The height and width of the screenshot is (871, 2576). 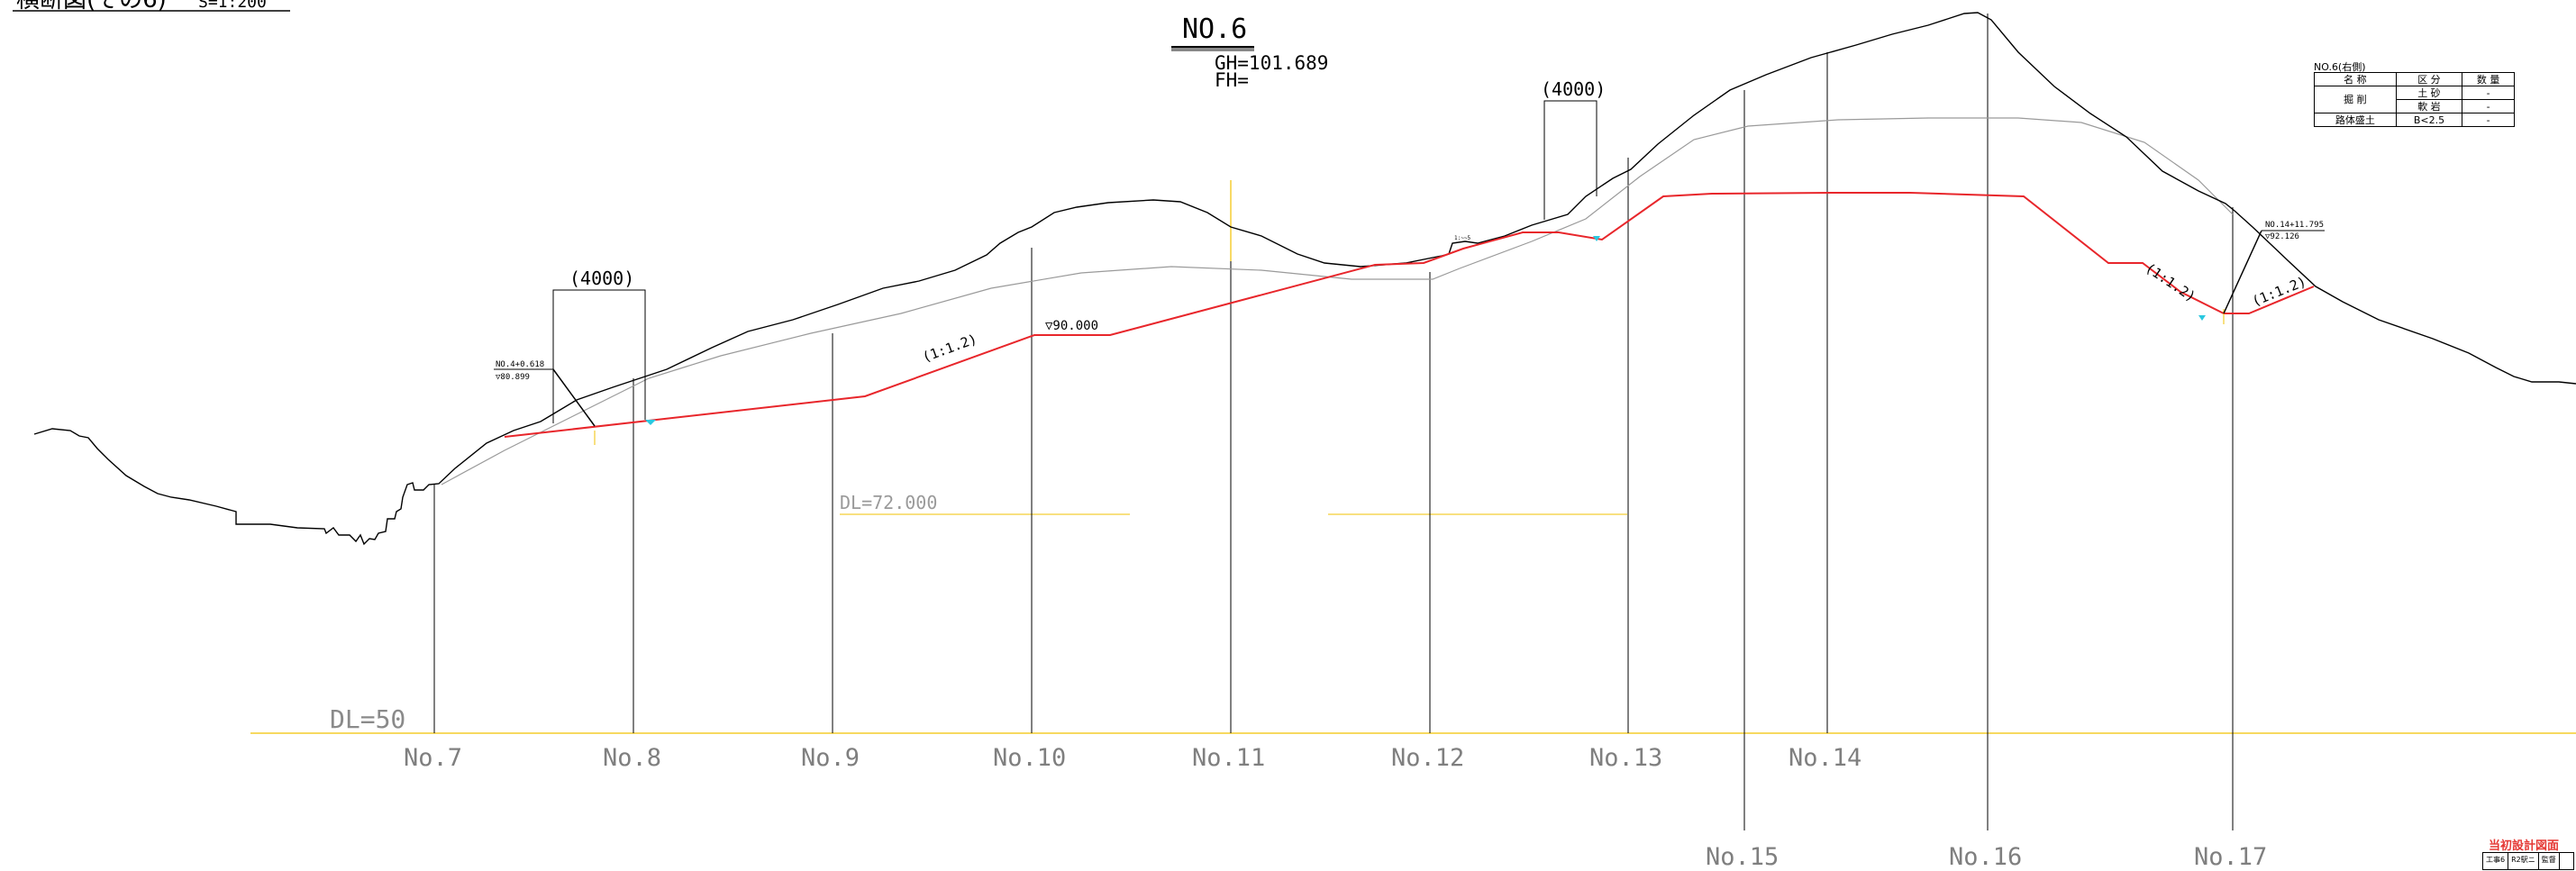 I want to click on callout-point-left: NO.4+0.618, so click(x=520, y=365).